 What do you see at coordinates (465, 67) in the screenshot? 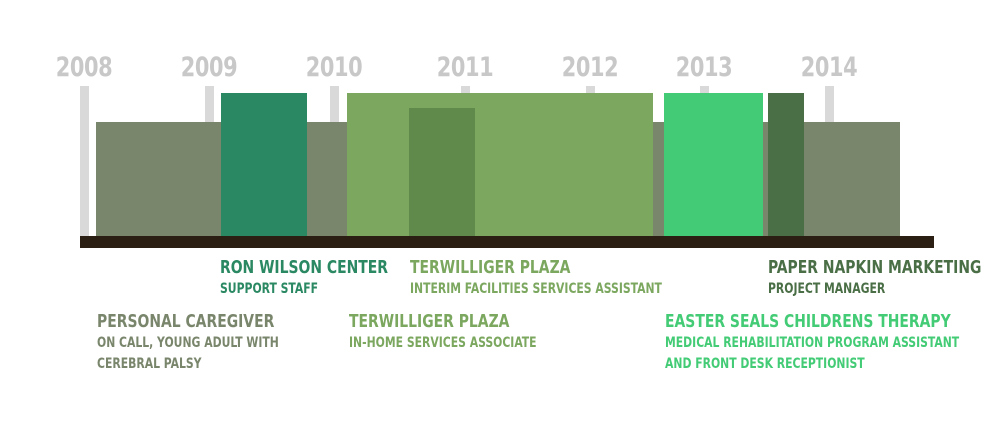
I see `year-label-2011: 2011` at bounding box center [465, 67].